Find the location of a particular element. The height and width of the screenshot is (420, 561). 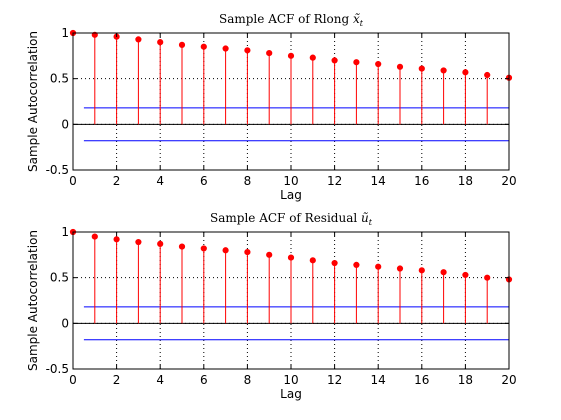

chart-title-symbol: x̃ is located at coordinates (356, 19).